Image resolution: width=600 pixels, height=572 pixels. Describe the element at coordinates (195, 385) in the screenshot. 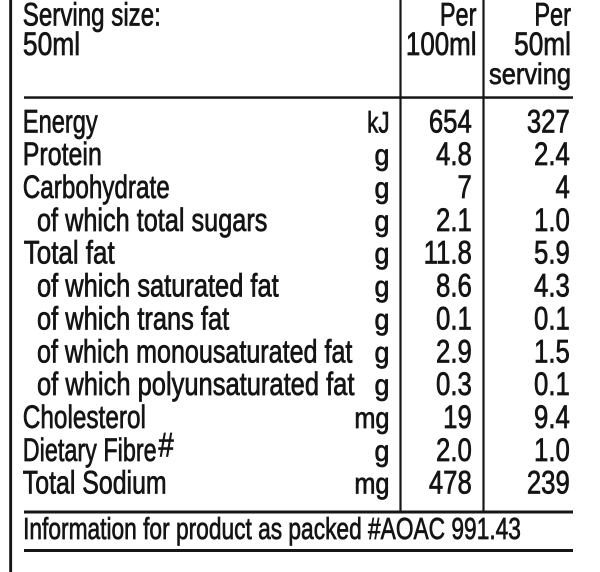

I see `svg-text: of which polyunsaturated fat` at that location.